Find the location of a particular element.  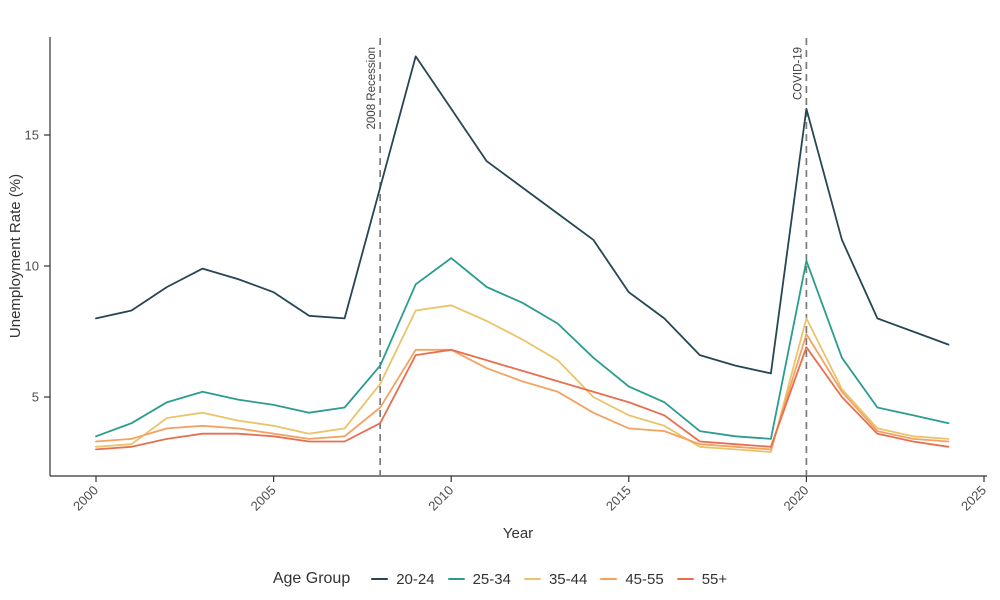

legend-item-55+: 55+ is located at coordinates (702, 579).